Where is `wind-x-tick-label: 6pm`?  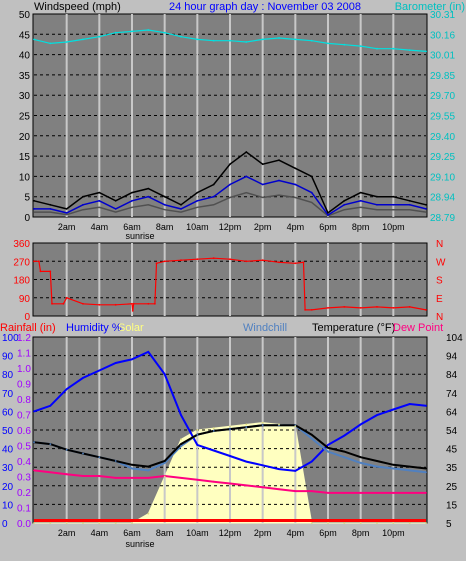 wind-x-tick-label: 6pm is located at coordinates (328, 227).